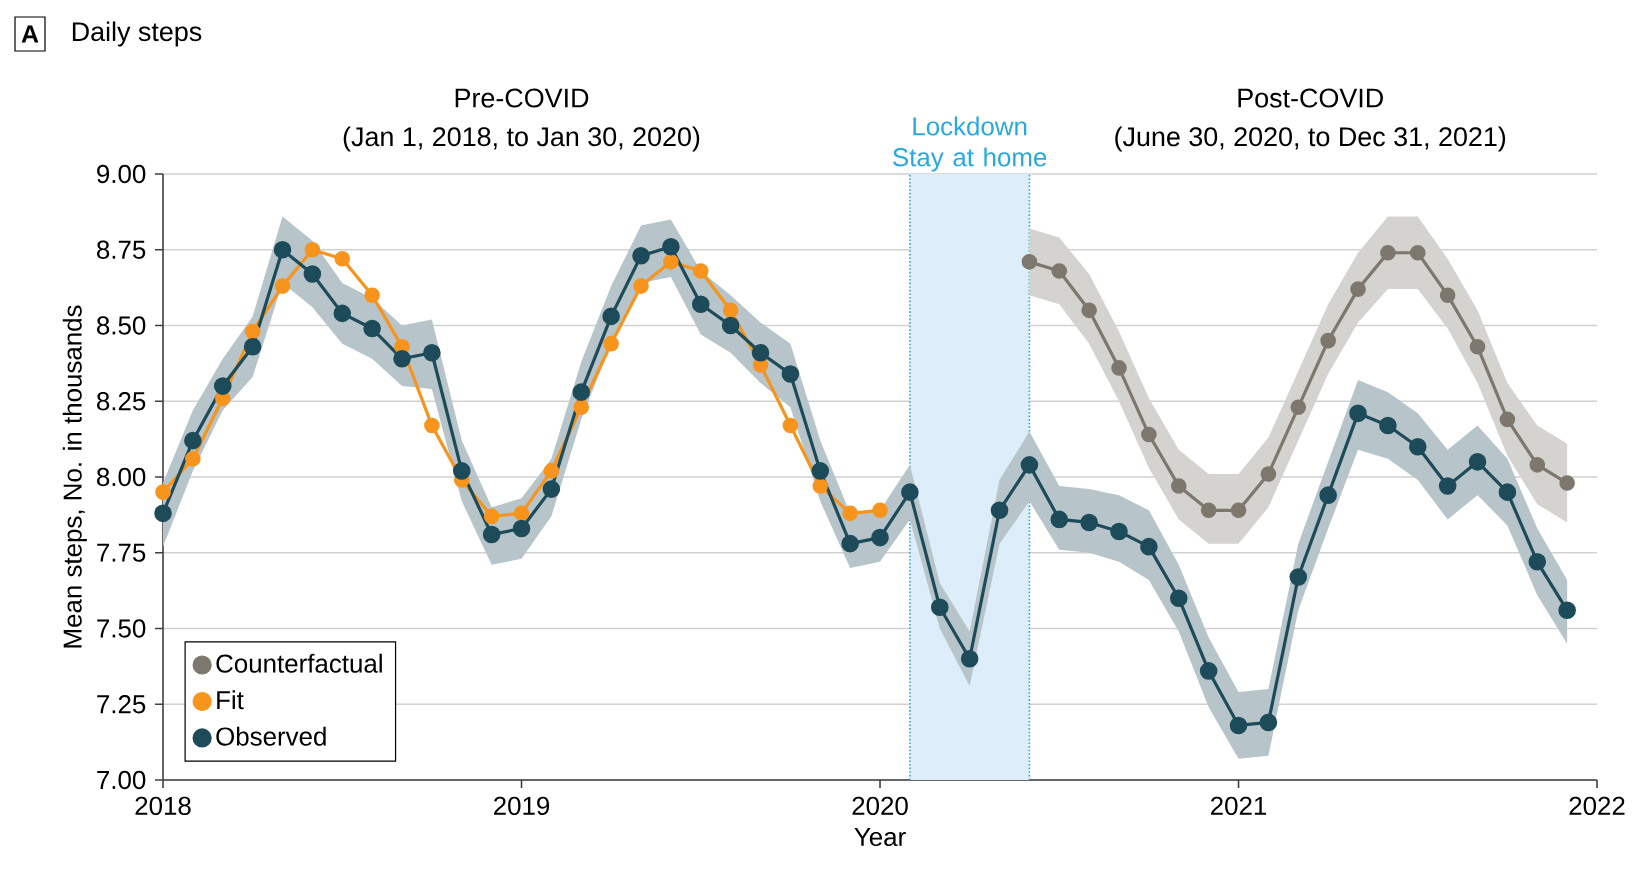  I want to click on y-tick-label: 9.00, so click(121, 174).